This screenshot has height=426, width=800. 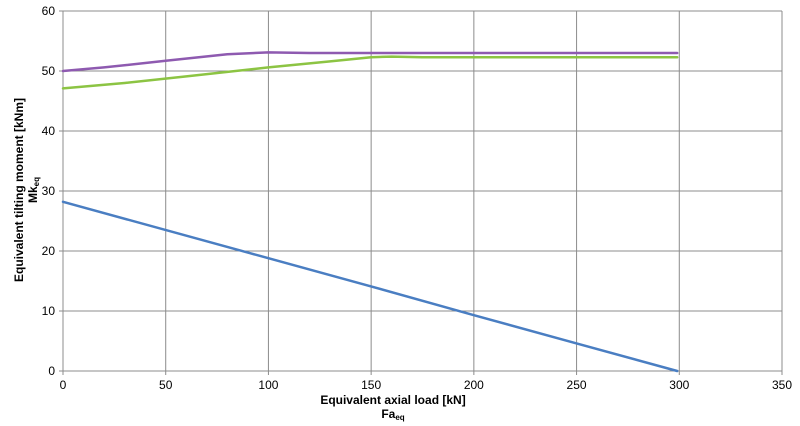 What do you see at coordinates (577, 385) in the screenshot?
I see `x-tick-label: 250` at bounding box center [577, 385].